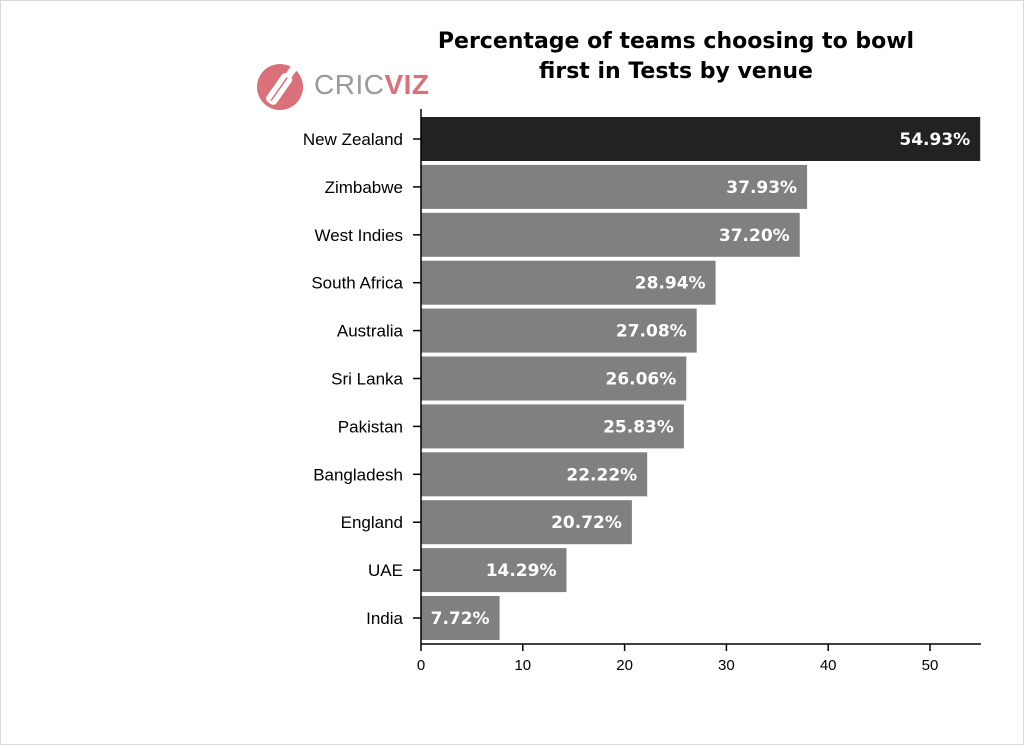 This screenshot has height=745, width=1024. I want to click on category-label: South Africa, so click(357, 283).